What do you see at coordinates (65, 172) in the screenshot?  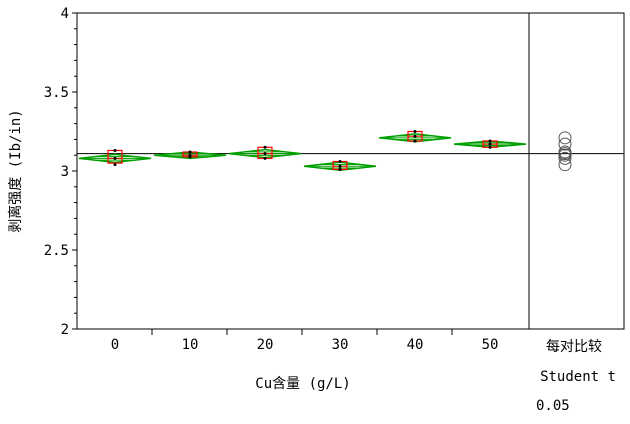 I see `y-tick-label: 3` at bounding box center [65, 172].